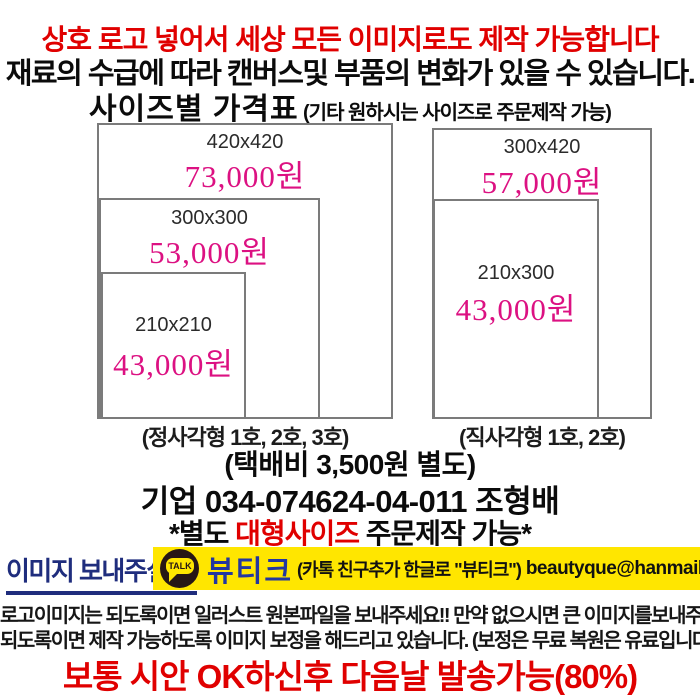 Image resolution: width=700 pixels, height=700 pixels. I want to click on kakaotalk-icon: TALK, so click(179, 568).